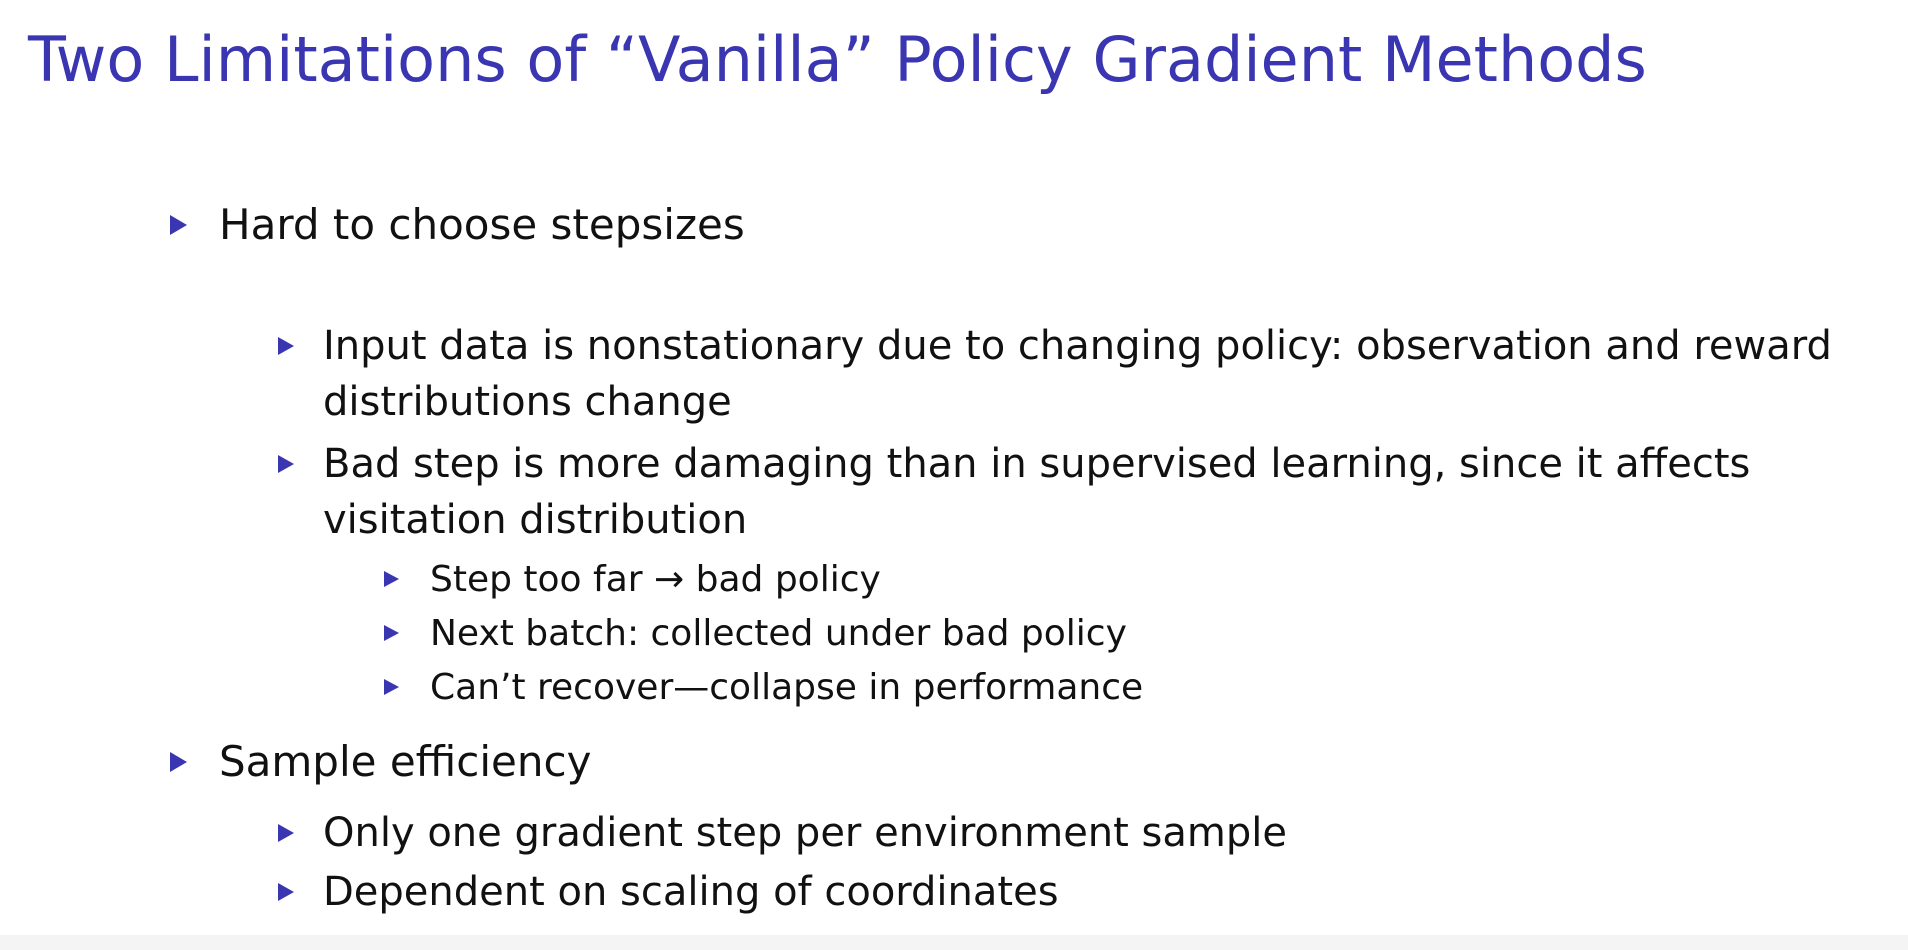 The image size is (1908, 950). What do you see at coordinates (954, 942) in the screenshot?
I see `bottom-strip` at bounding box center [954, 942].